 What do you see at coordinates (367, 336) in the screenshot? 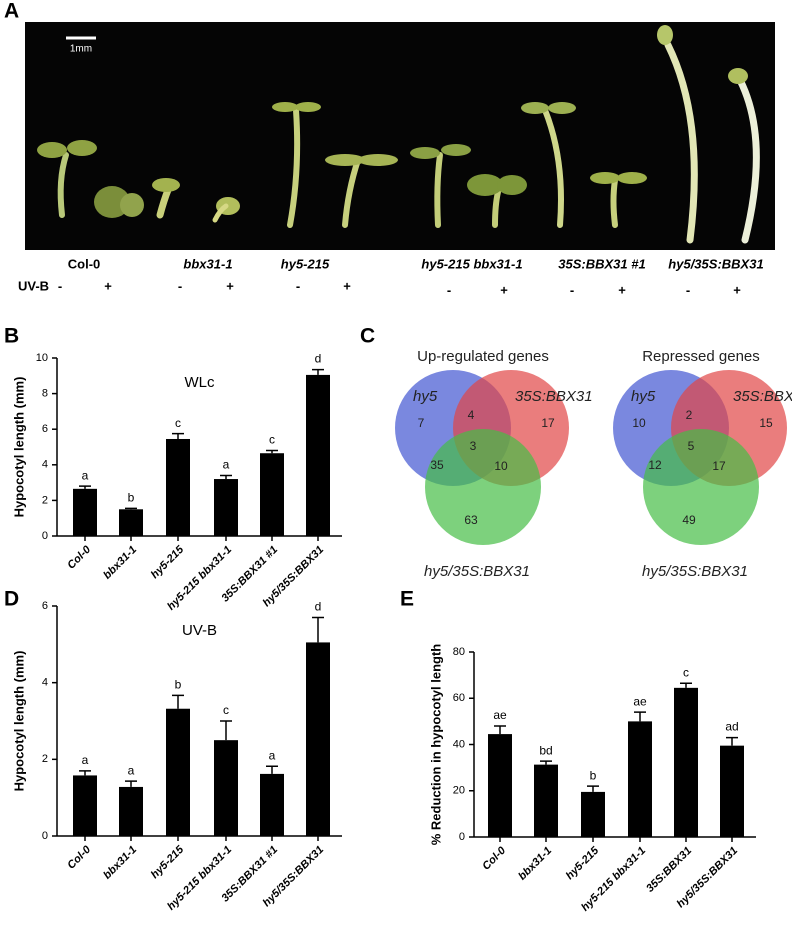
I see `panel-label: C` at bounding box center [367, 336].